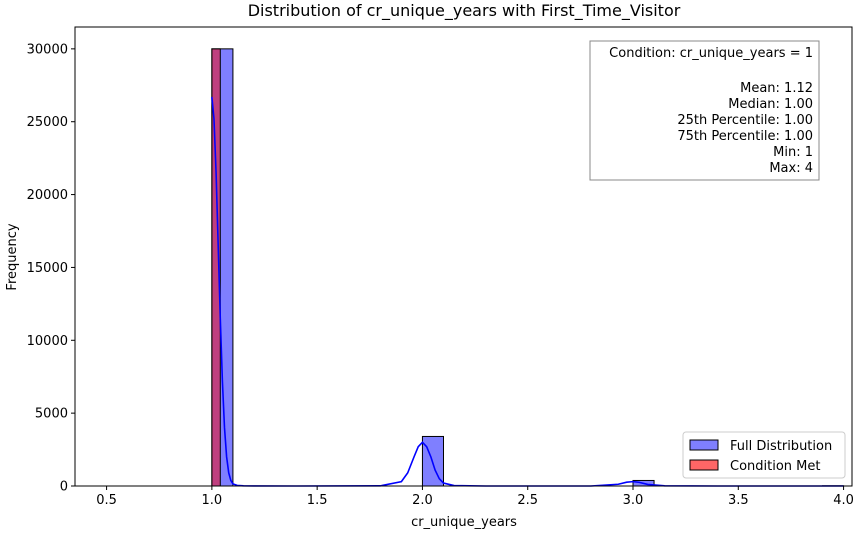 This screenshot has width=853, height=533. Describe the element at coordinates (745, 136) in the screenshot. I see `stats-line: 75th Percentile: 1.00` at that location.